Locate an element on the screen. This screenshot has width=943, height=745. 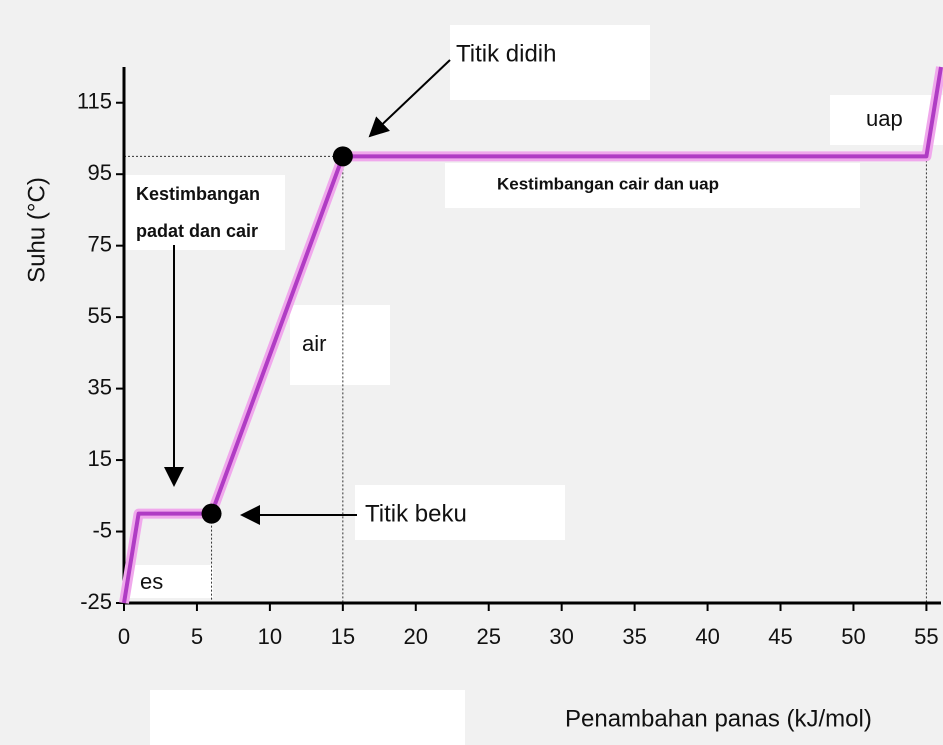
y-tick-label: -5 is located at coordinates (102, 529).